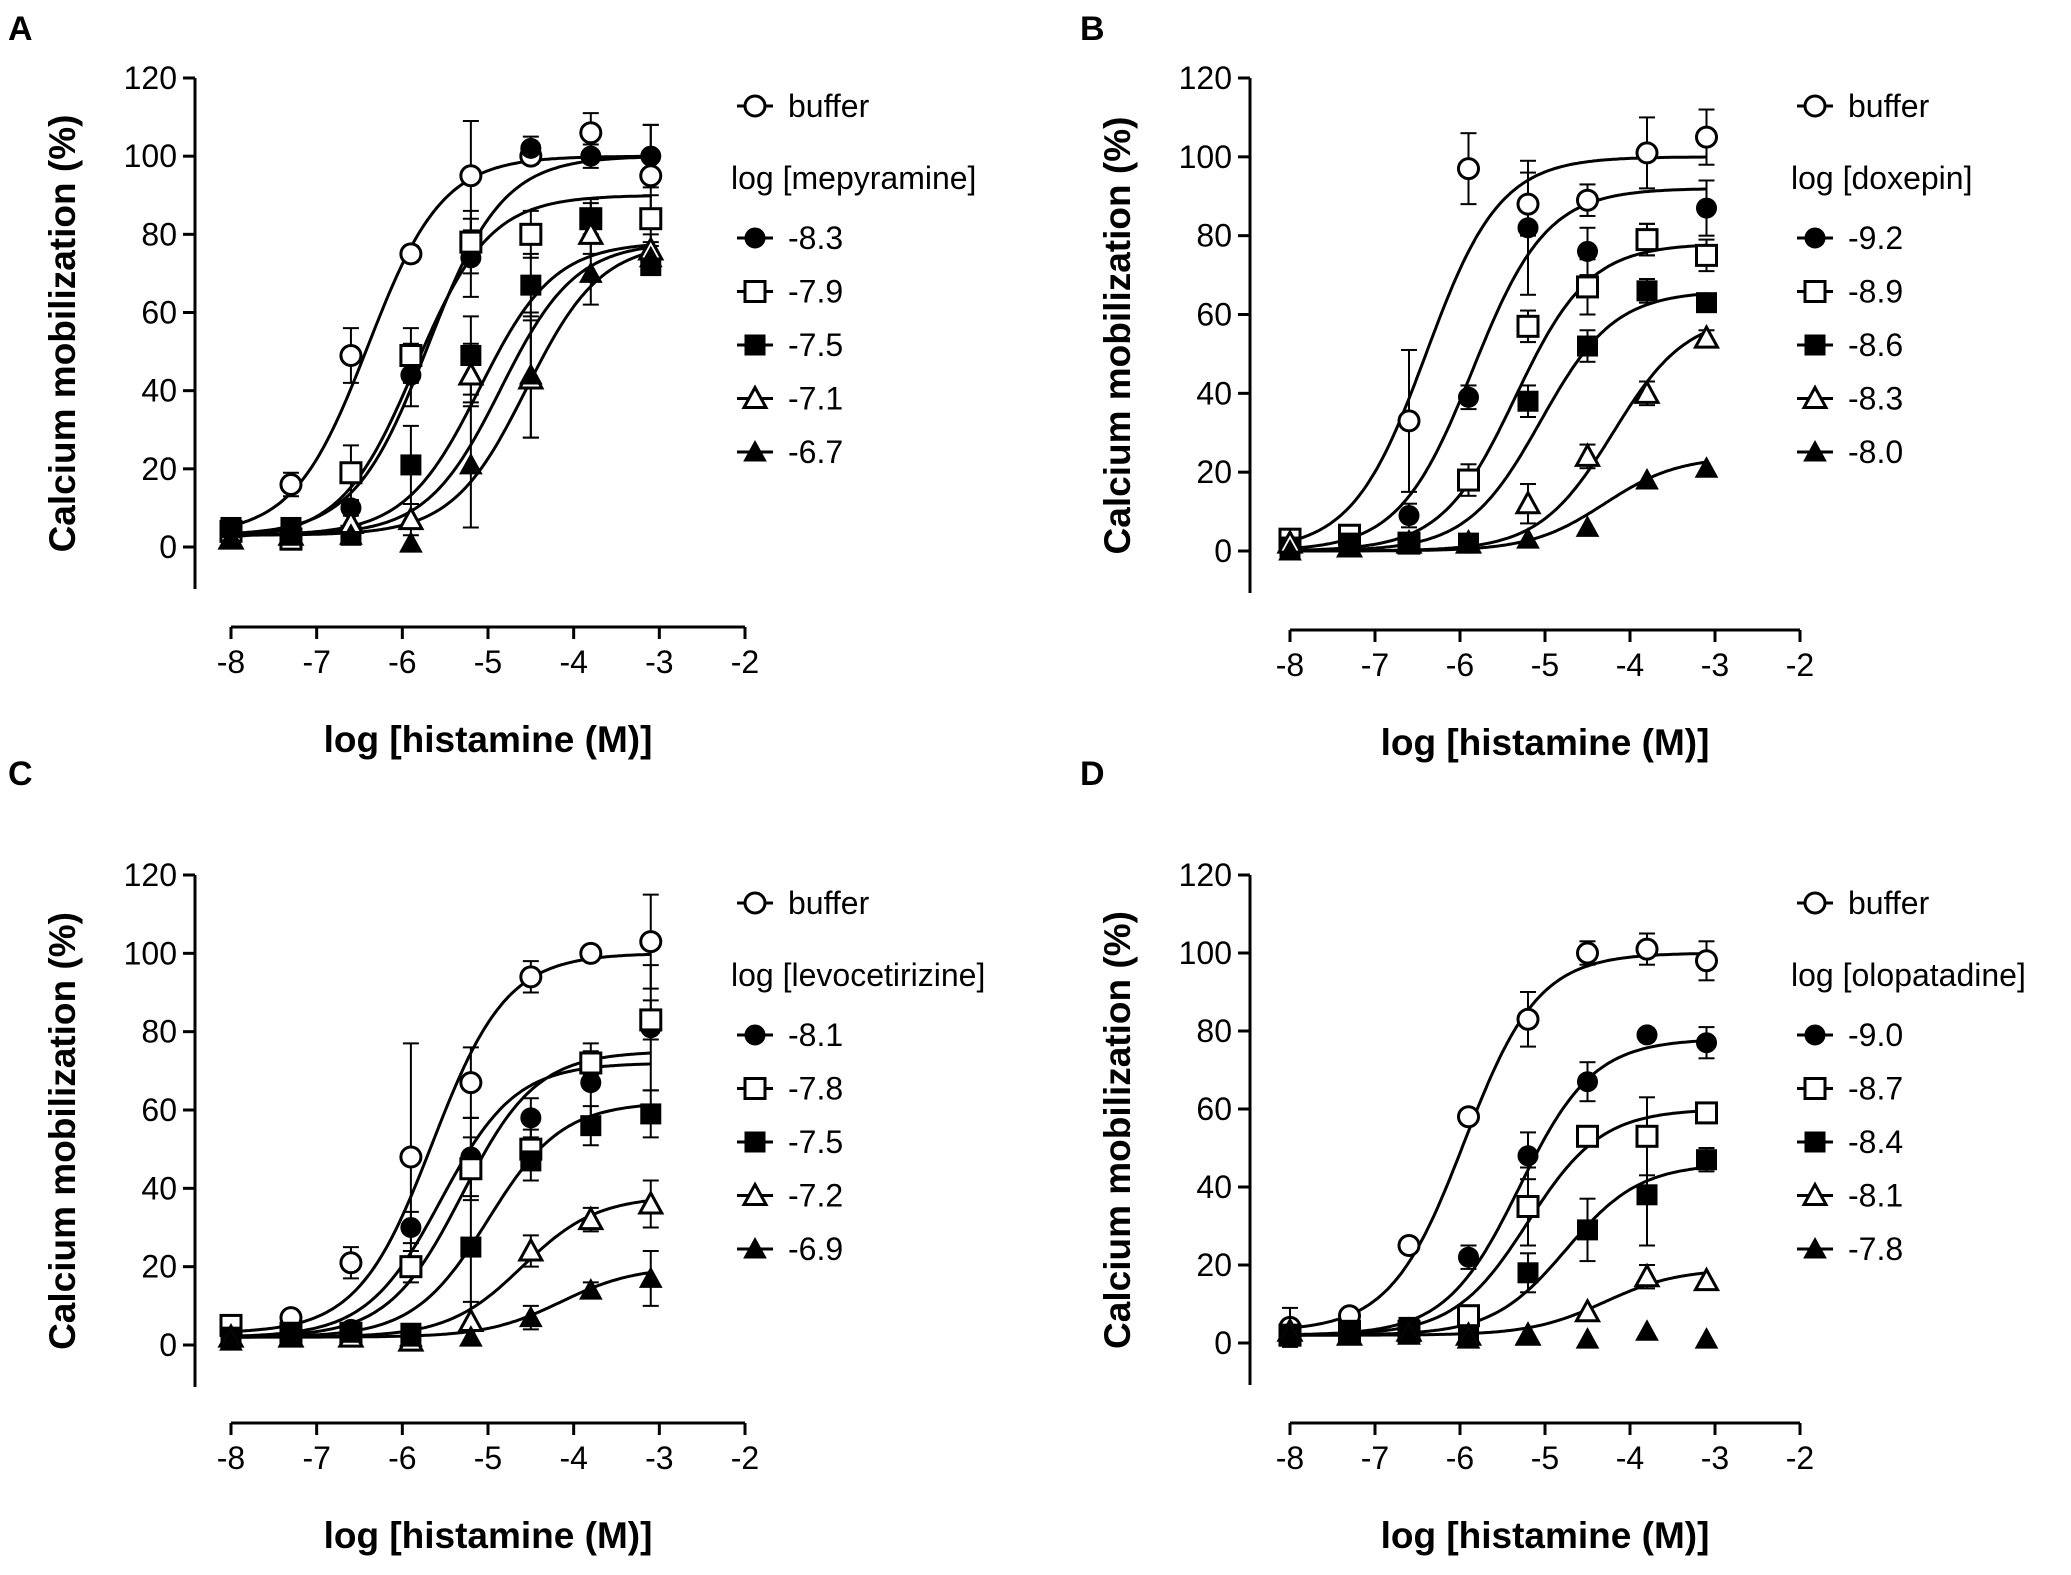 The image size is (2071, 1575). Describe the element at coordinates (1375, 665) in the screenshot. I see `x-tick-label: -7` at that location.